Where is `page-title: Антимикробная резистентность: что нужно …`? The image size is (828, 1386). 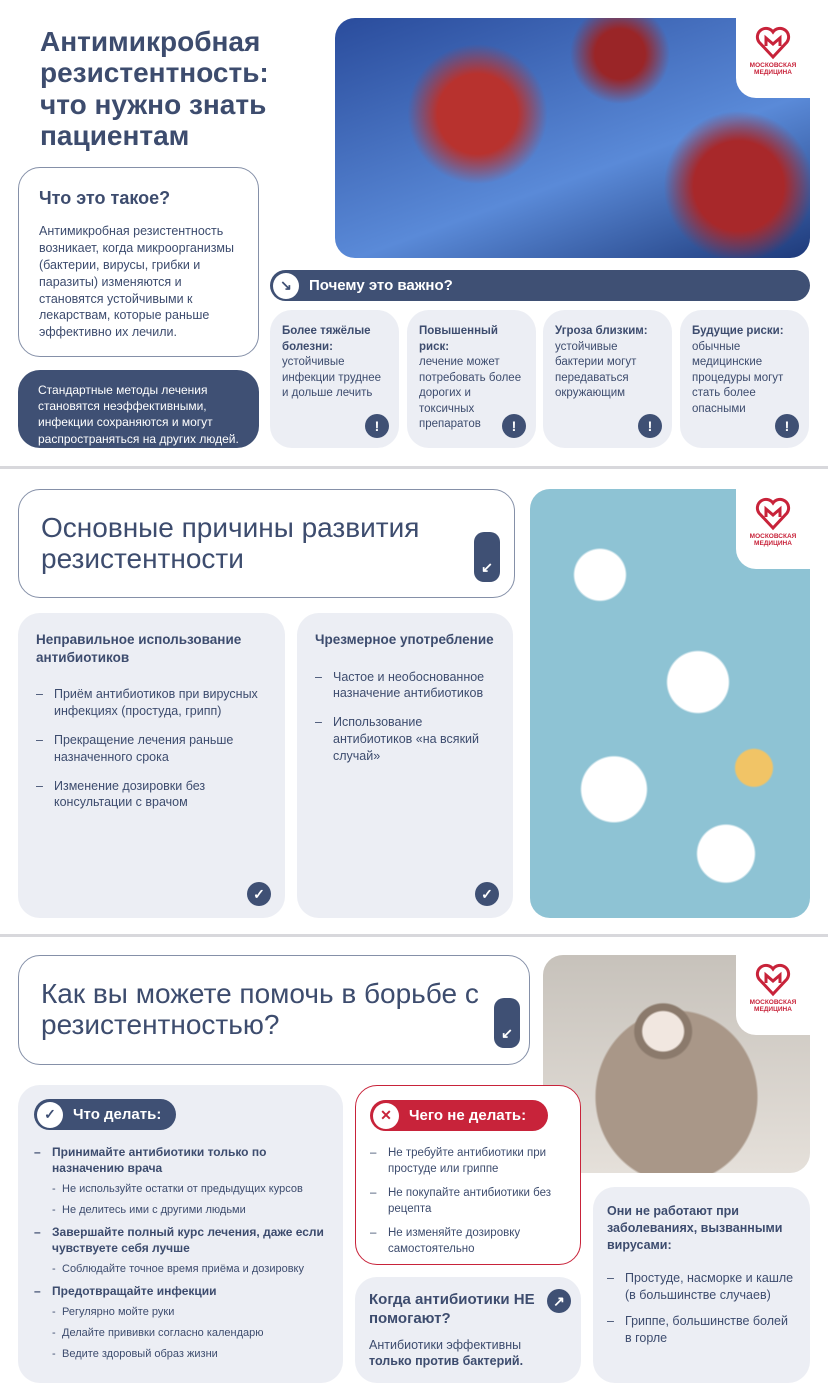
page-title: Антимикробная резистентность: что нужно … is located at coordinates (154, 89).